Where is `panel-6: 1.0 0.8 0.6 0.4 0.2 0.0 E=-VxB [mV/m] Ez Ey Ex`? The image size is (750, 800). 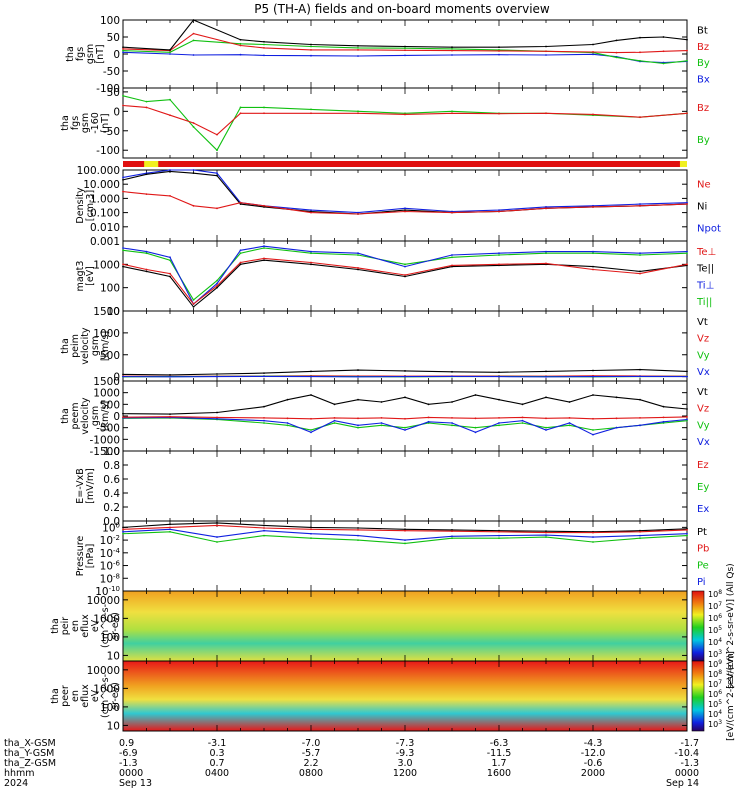 panel-6: 1.0 0.8 0.6 0.4 0.2 0.0 E=-VxB [mV/m] Ez Ey Ex is located at coordinates (392, 487).